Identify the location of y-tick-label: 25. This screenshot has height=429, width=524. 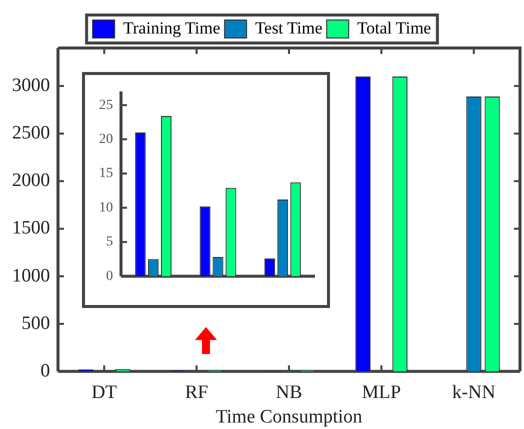
(106, 105).